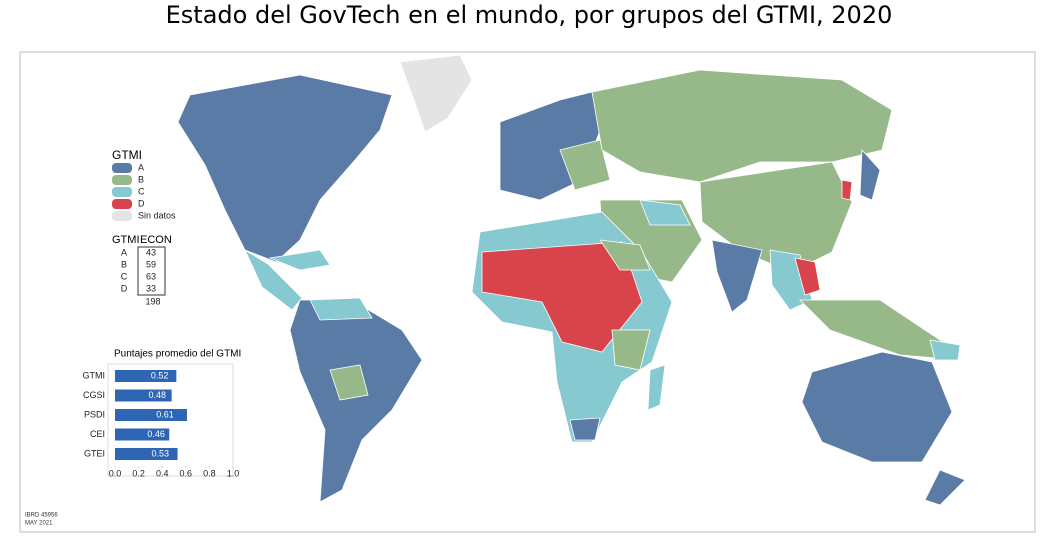 The height and width of the screenshot is (554, 1059). What do you see at coordinates (209, 473) in the screenshot?
I see `x-tick-label: 0.8` at bounding box center [209, 473].